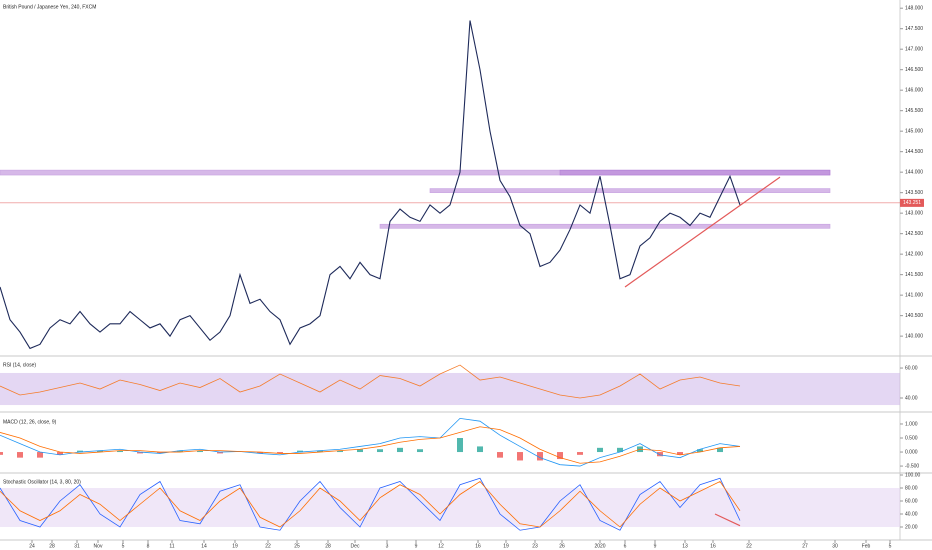 The width and height of the screenshot is (932, 550). Describe the element at coordinates (914, 91) in the screenshot. I see `y-tick-label: 146.000` at that location.